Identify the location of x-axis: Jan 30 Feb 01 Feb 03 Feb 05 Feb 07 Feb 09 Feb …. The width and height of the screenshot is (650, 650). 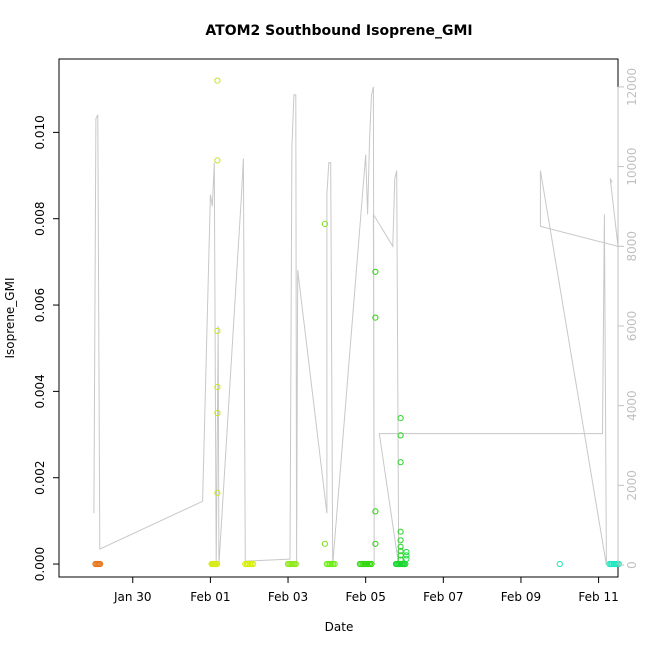
(366, 590).